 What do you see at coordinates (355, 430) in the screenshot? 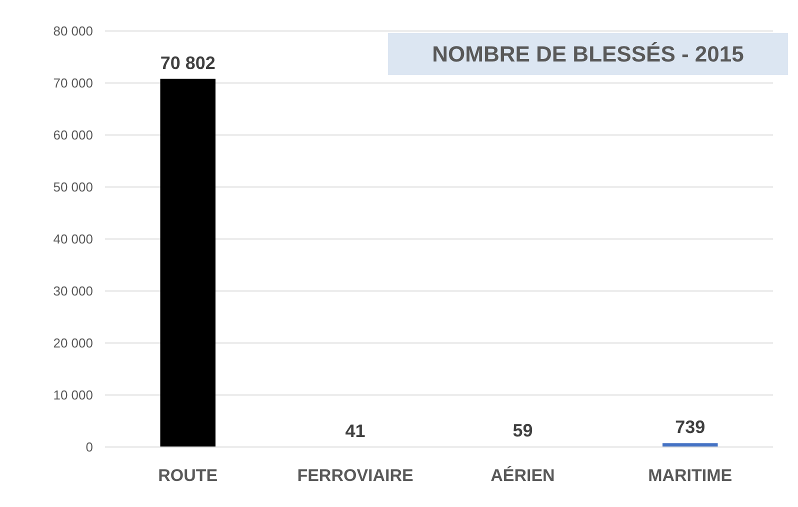
I see `data-label: 41` at bounding box center [355, 430].